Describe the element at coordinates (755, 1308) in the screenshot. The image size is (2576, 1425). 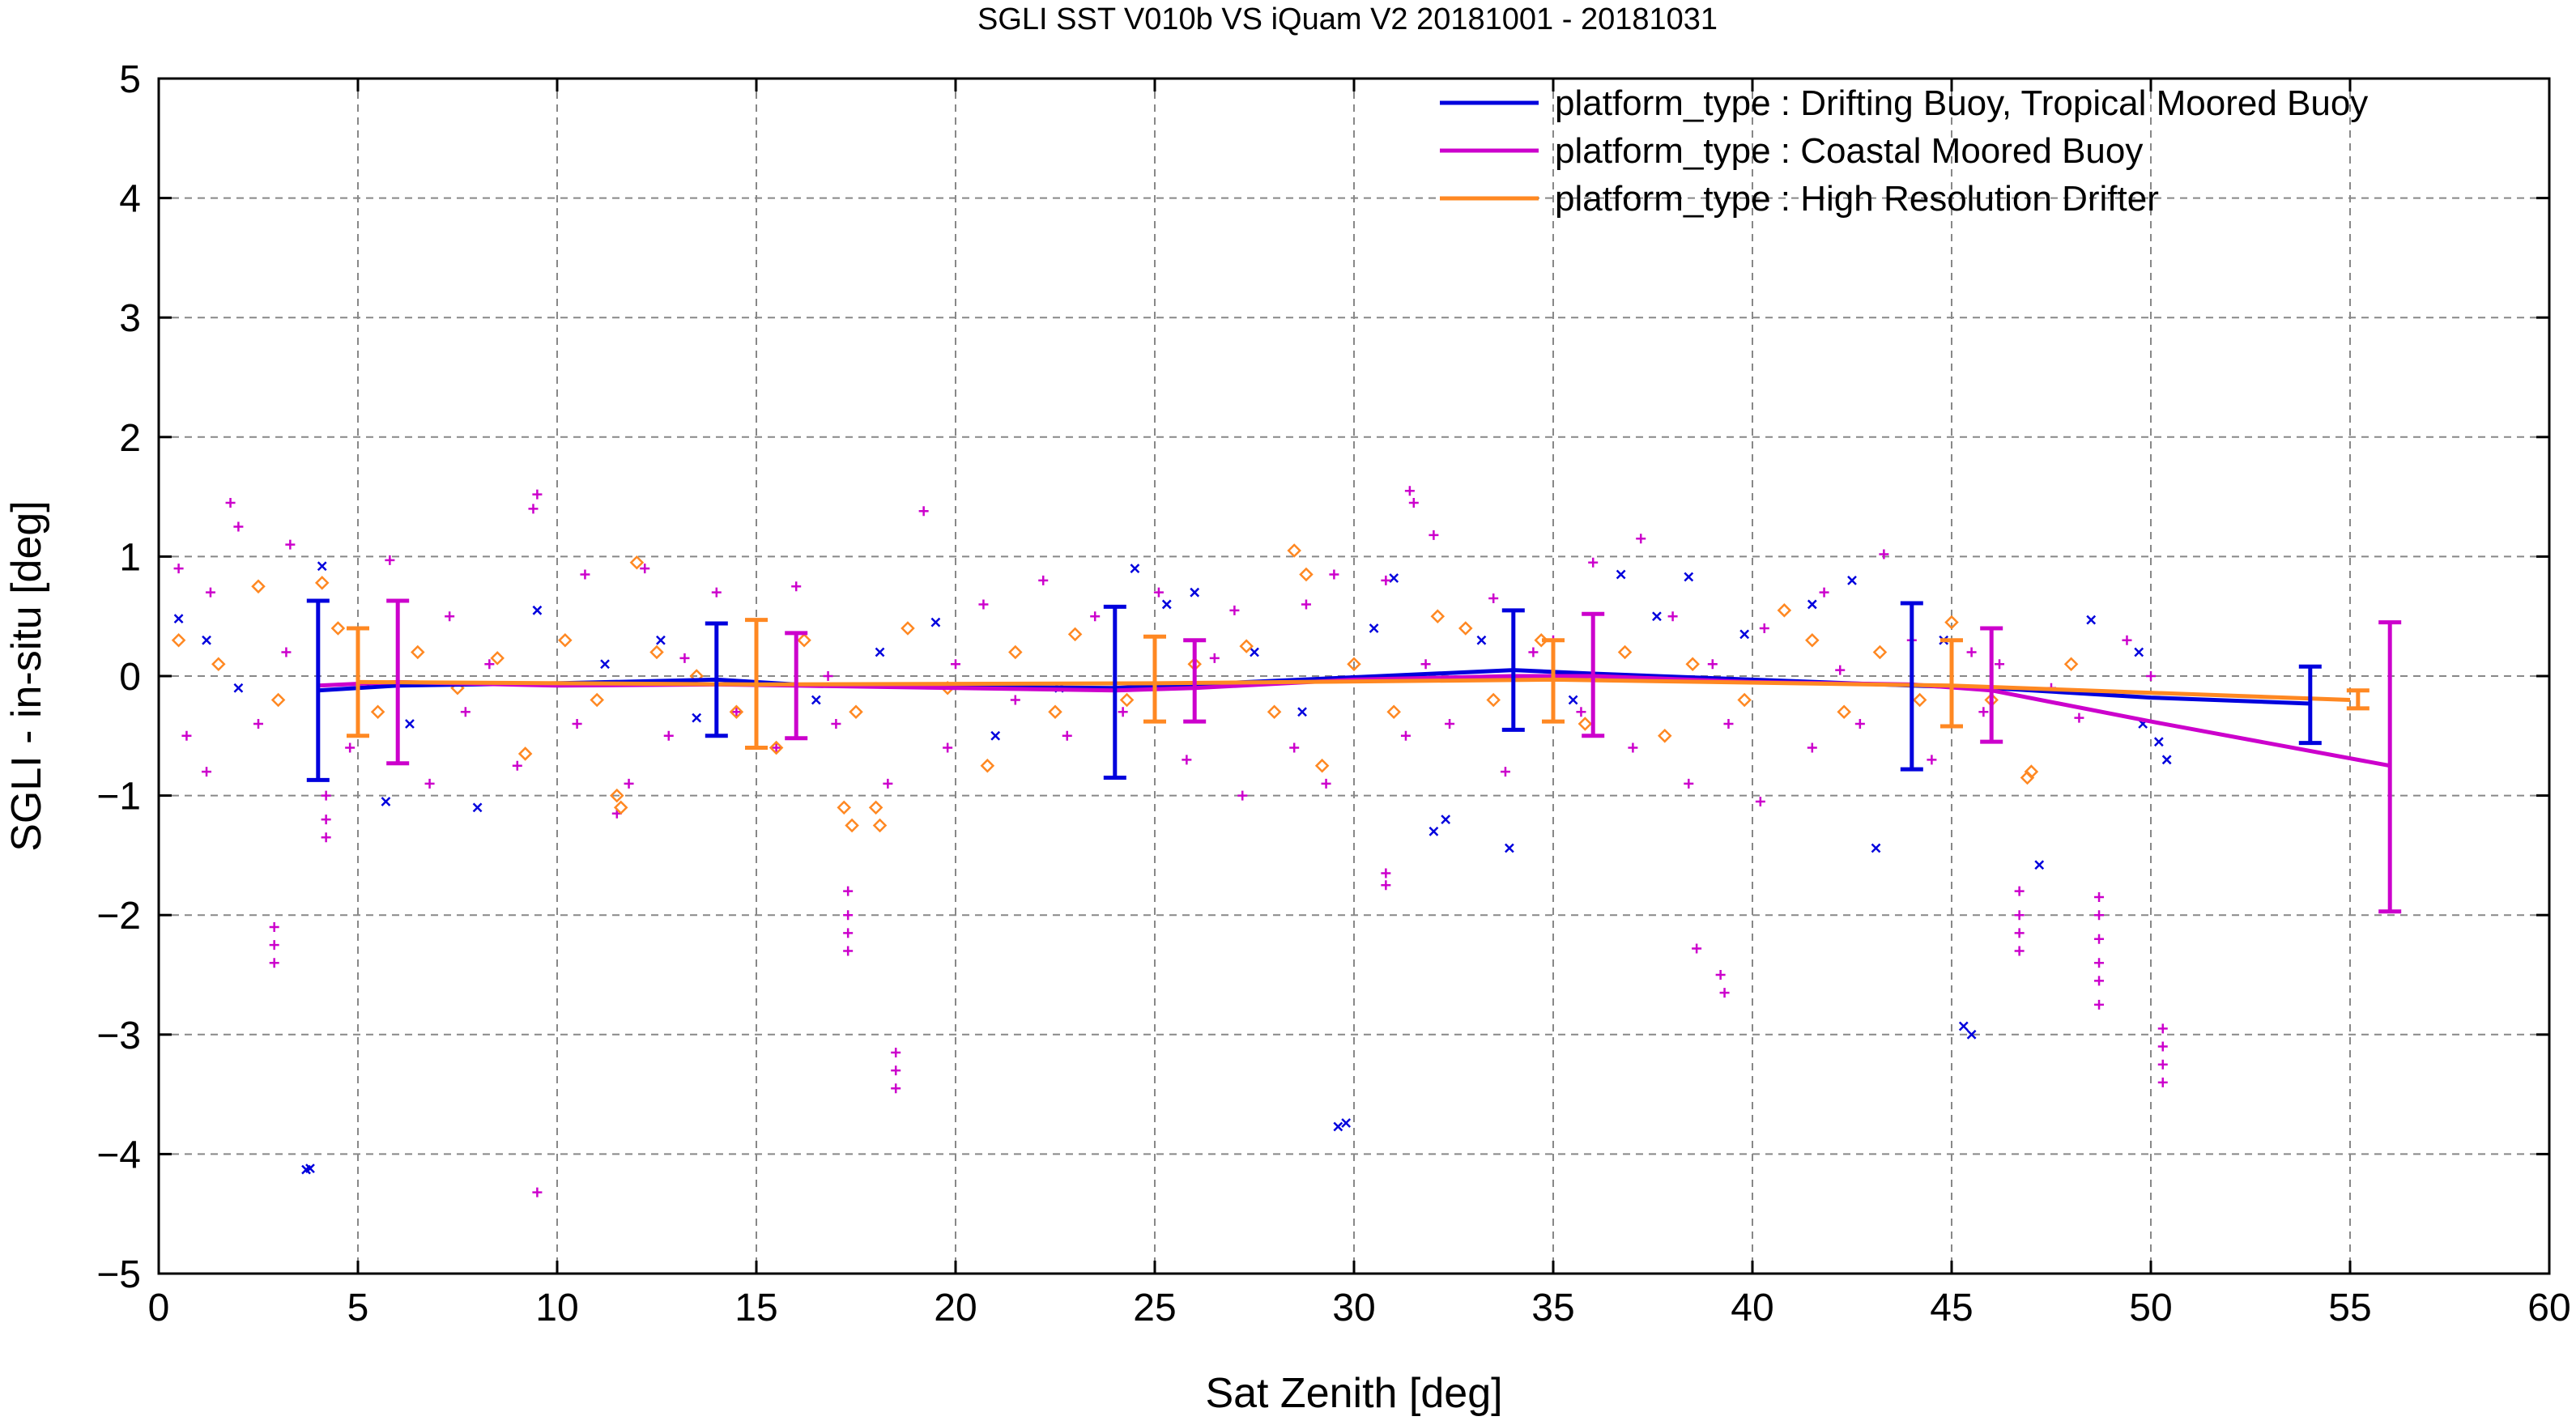
I see `x-tick-label: 15` at that location.